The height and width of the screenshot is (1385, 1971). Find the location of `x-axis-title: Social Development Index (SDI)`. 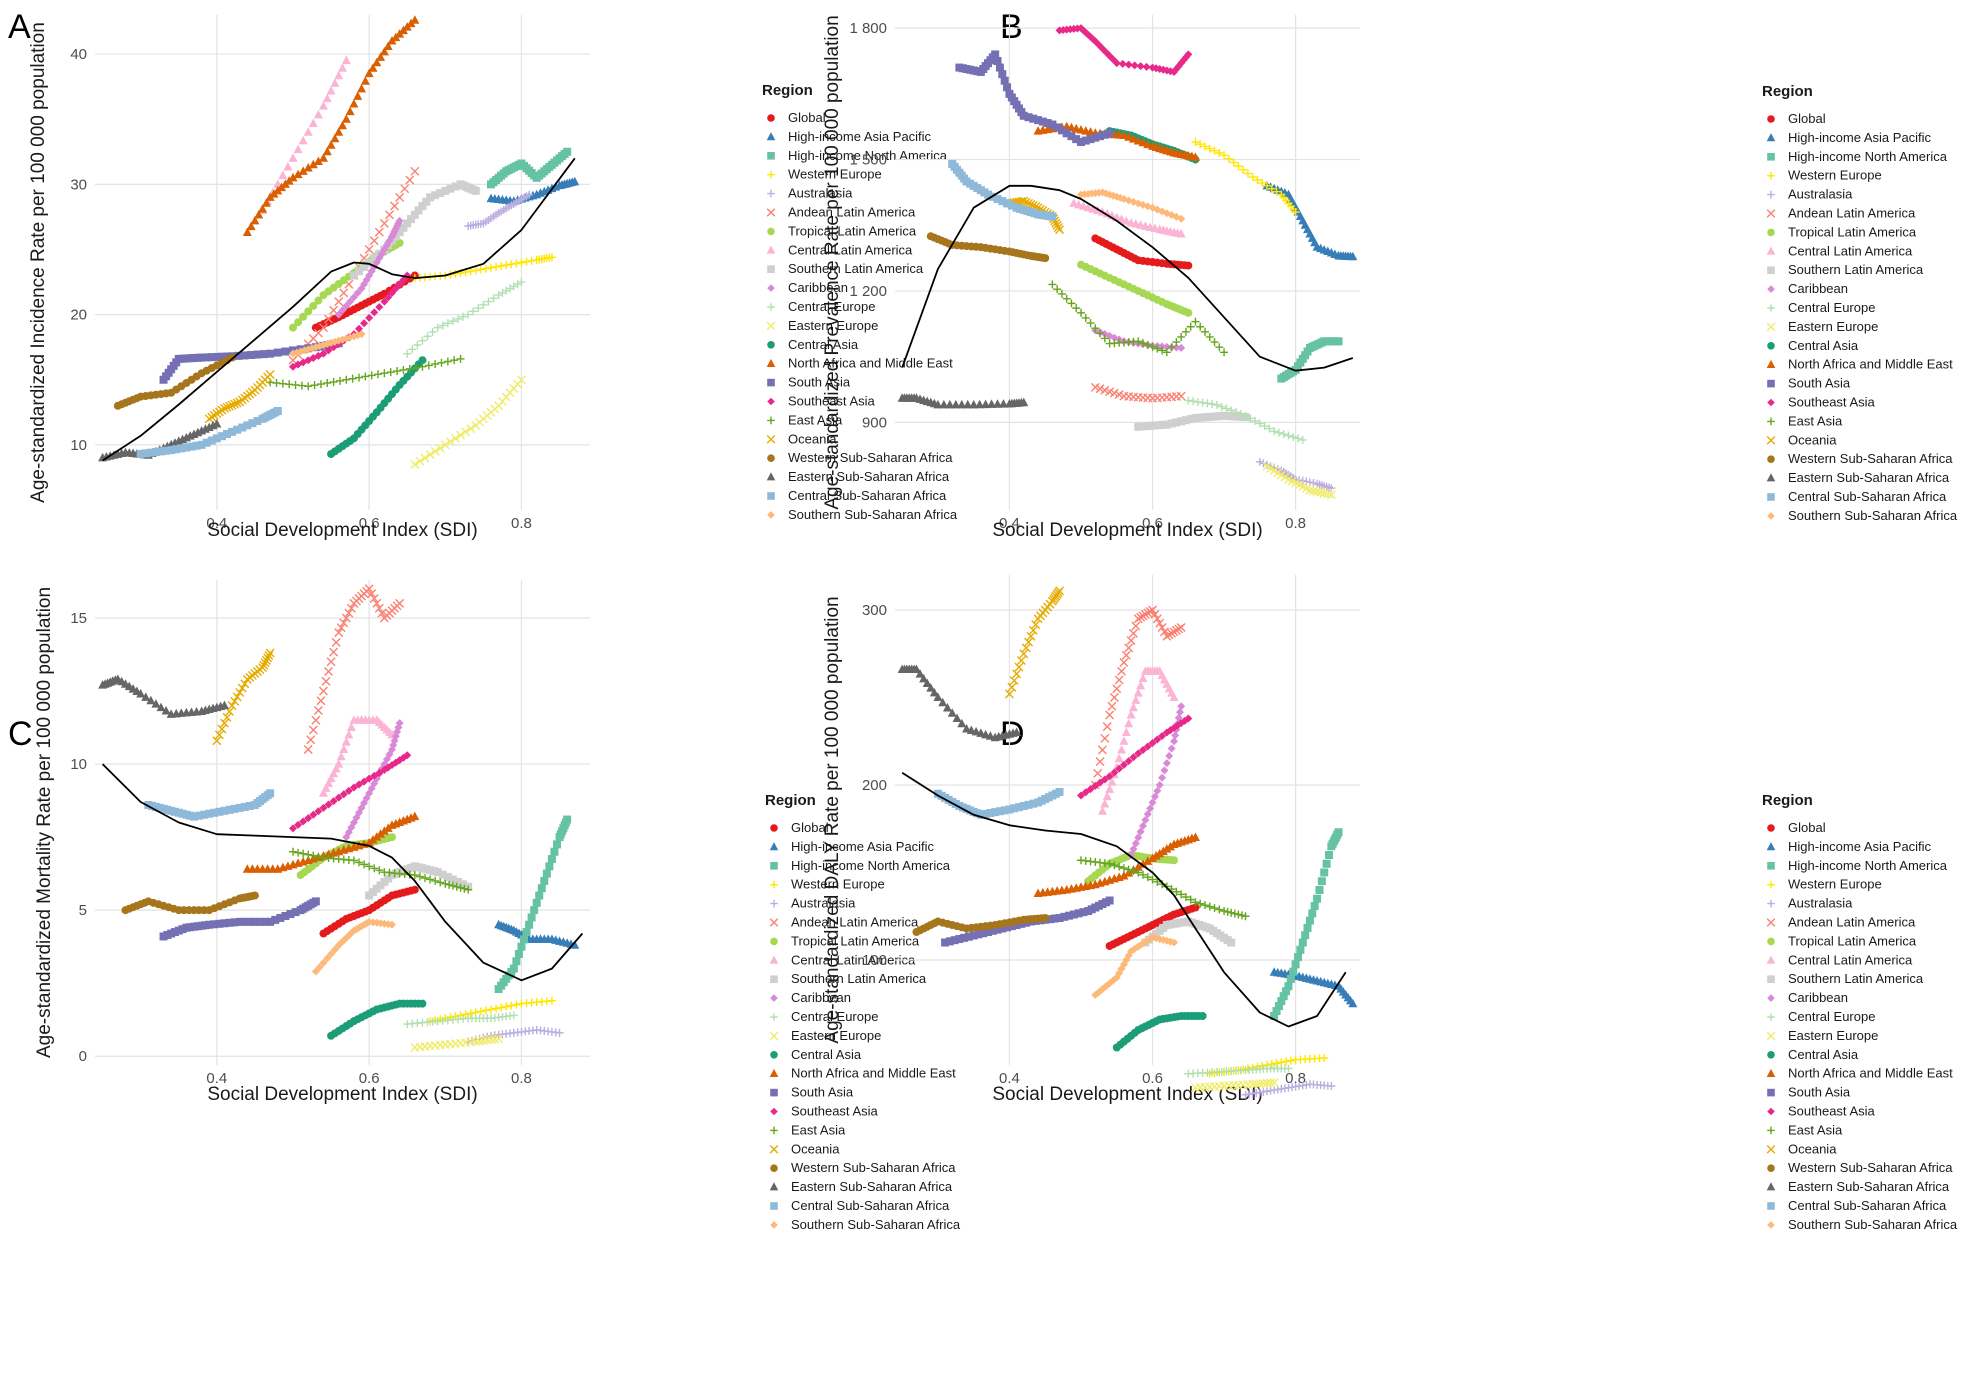

x-axis-title: Social Development Index (SDI) is located at coordinates (1127, 530).